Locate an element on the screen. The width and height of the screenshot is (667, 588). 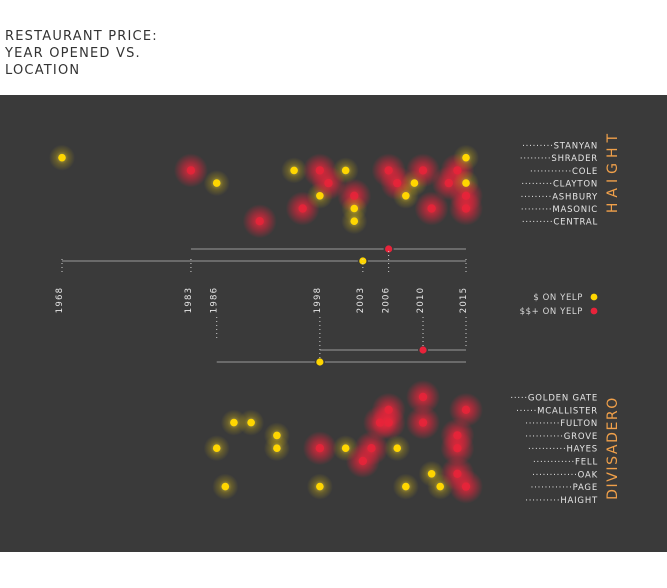
year-tick-label: 2015 is located at coordinates (464, 300).